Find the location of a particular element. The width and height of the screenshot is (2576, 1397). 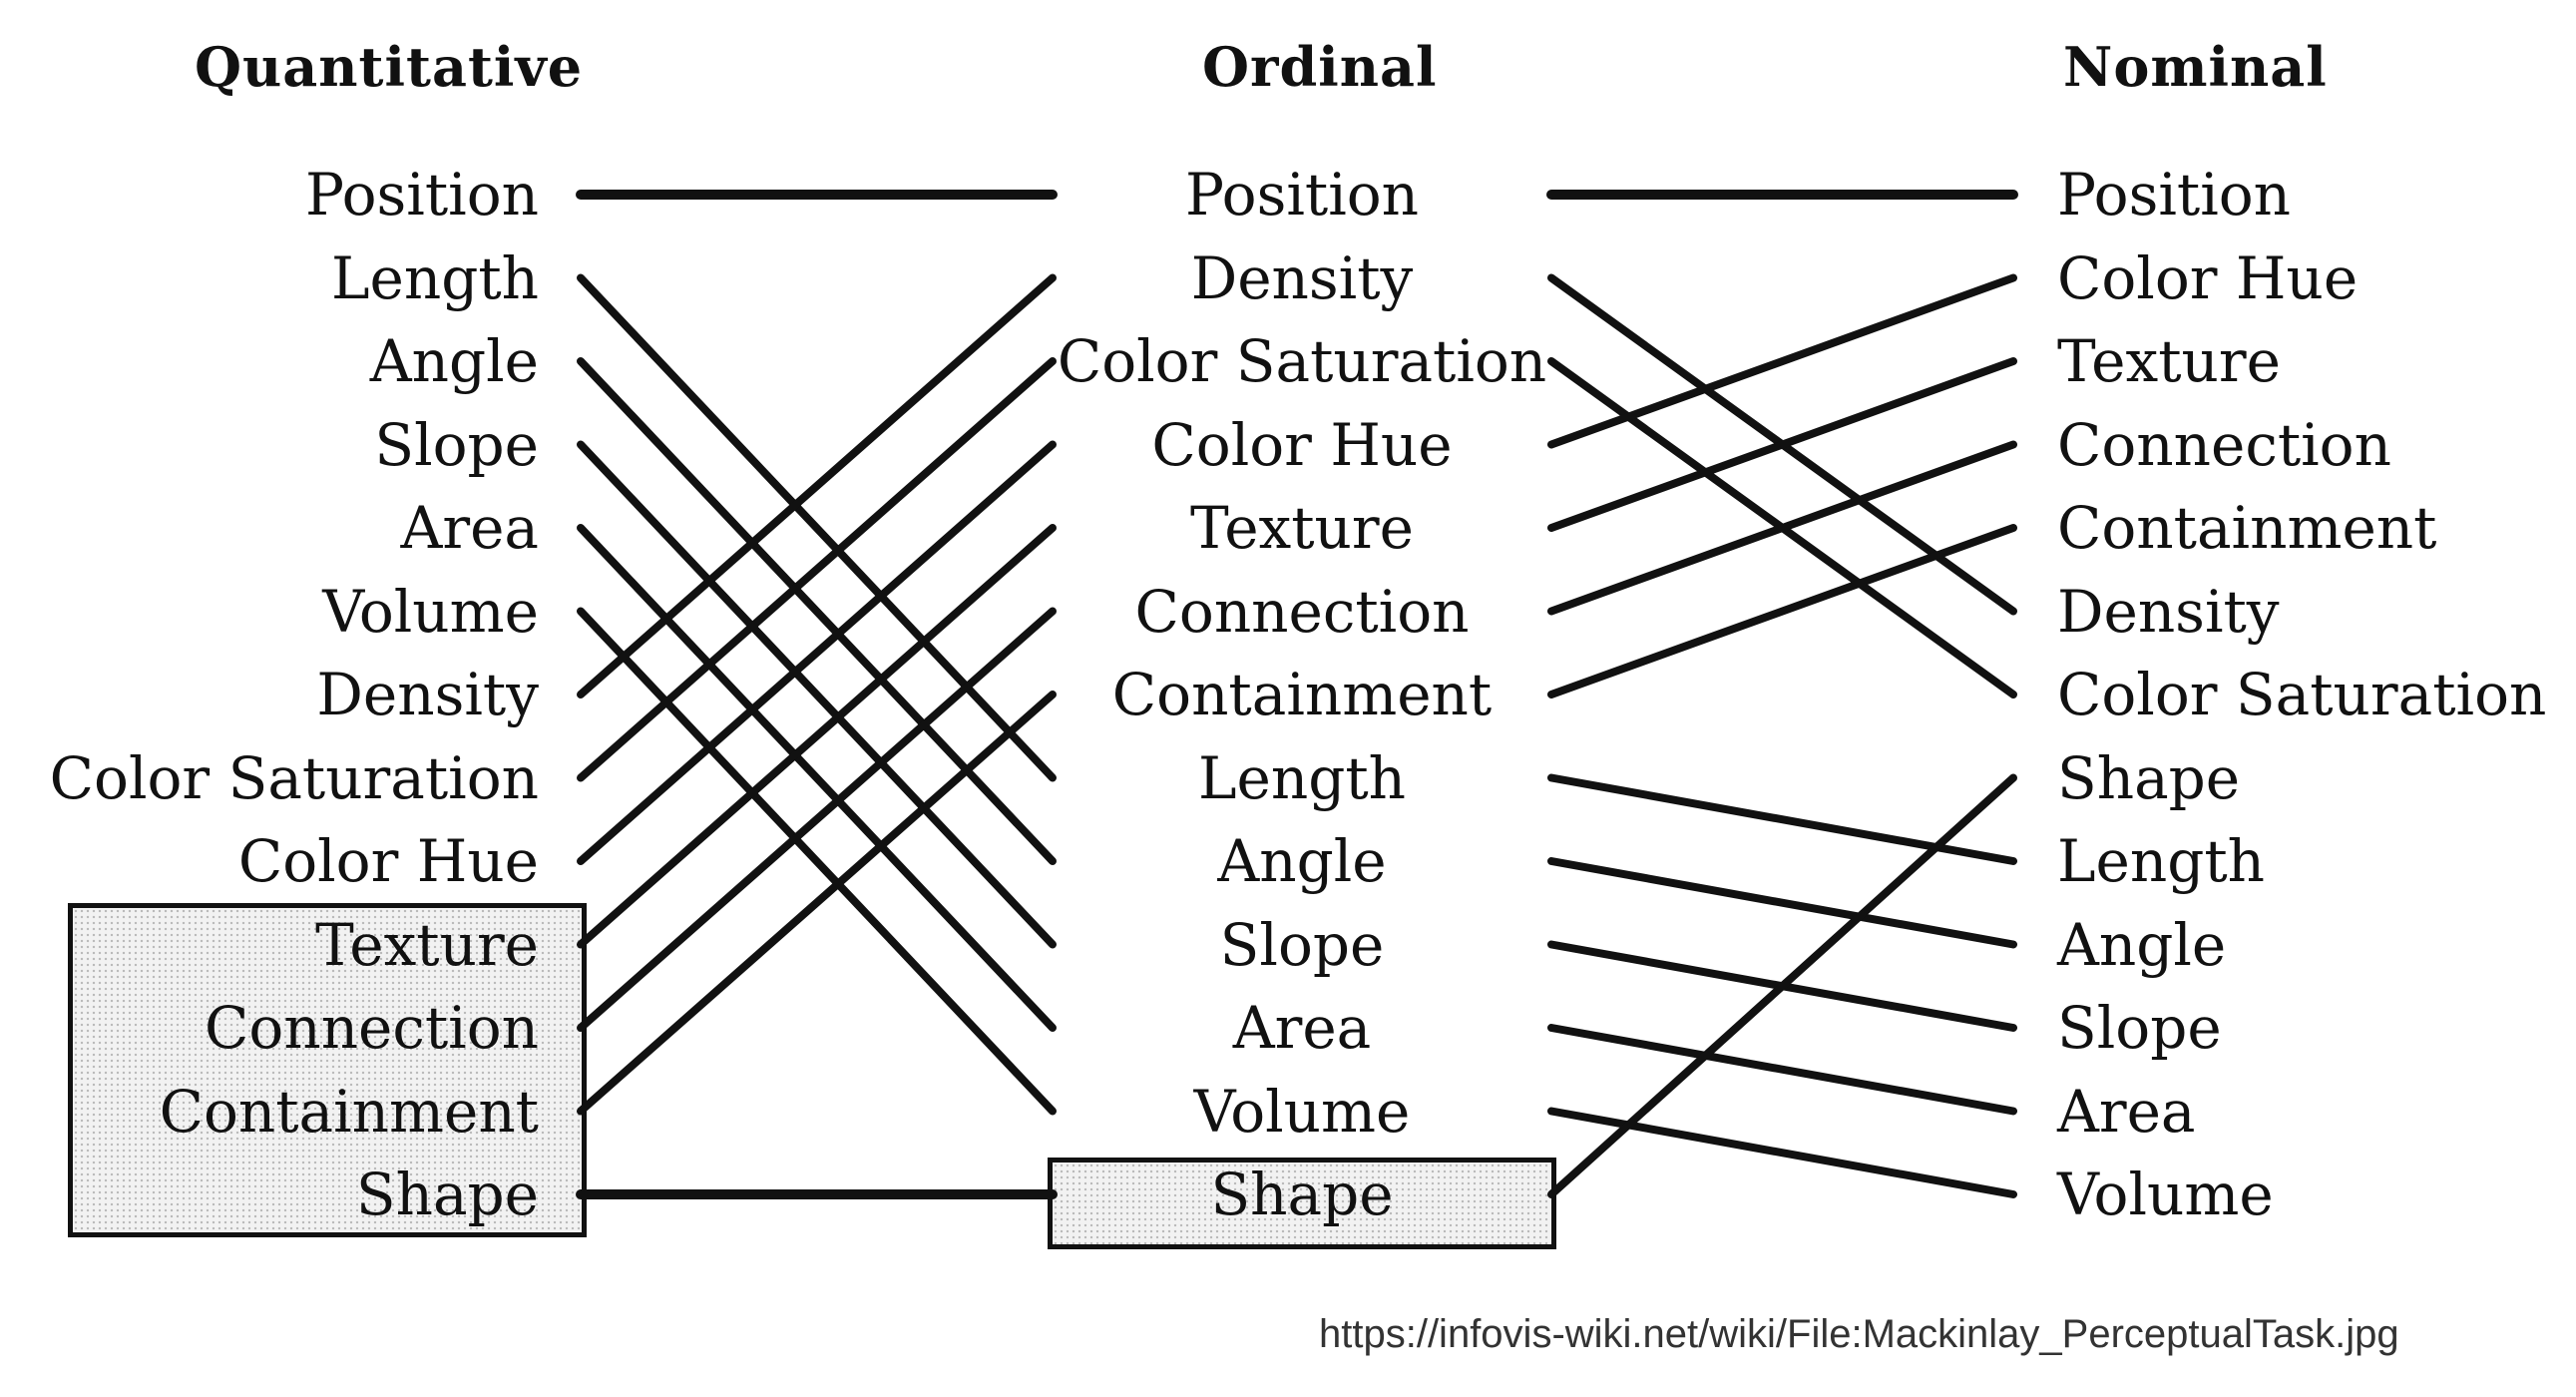

ordinal-item-containment: Containment is located at coordinates (1302, 694).